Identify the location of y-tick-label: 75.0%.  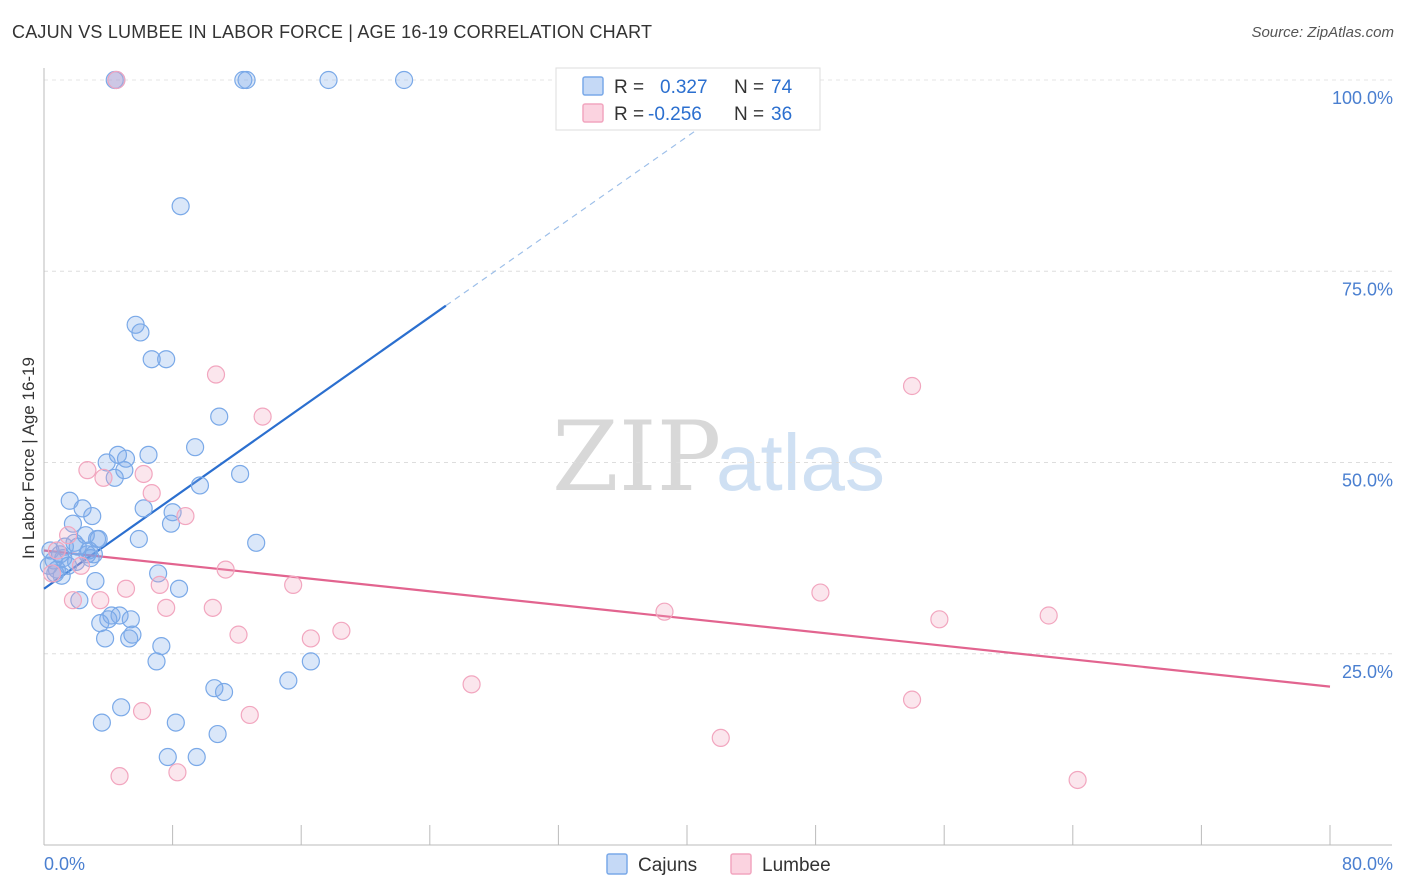
(1367, 289).